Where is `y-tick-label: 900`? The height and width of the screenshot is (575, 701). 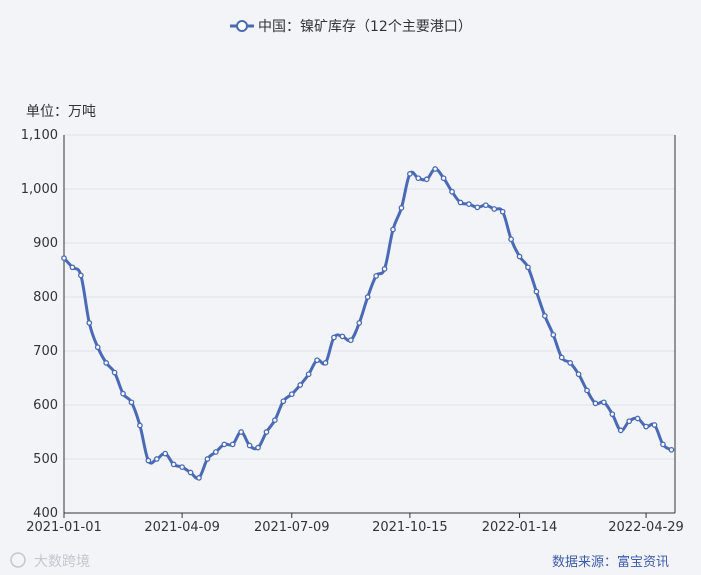
y-tick-label: 900 is located at coordinates (45, 243).